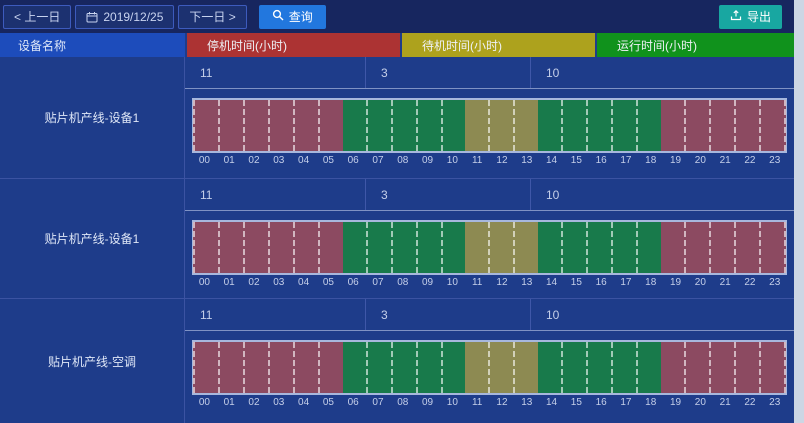 The height and width of the screenshot is (423, 804). What do you see at coordinates (275, 72) in the screenshot?
I see `summary-value: 11` at bounding box center [275, 72].